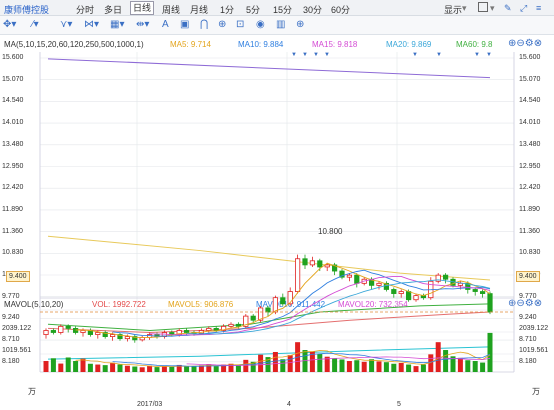 This screenshot has width=554, height=410. I want to click on price-tick-left-1: 15.070, so click(13, 79).